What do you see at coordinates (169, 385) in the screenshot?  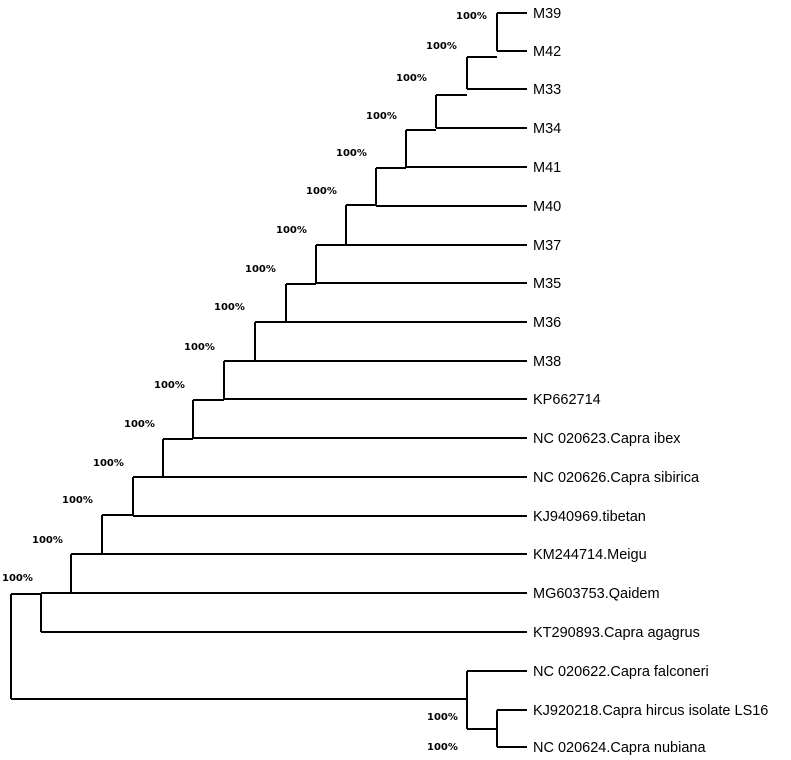 I see `support-label-capra-ibex: 100%` at bounding box center [169, 385].